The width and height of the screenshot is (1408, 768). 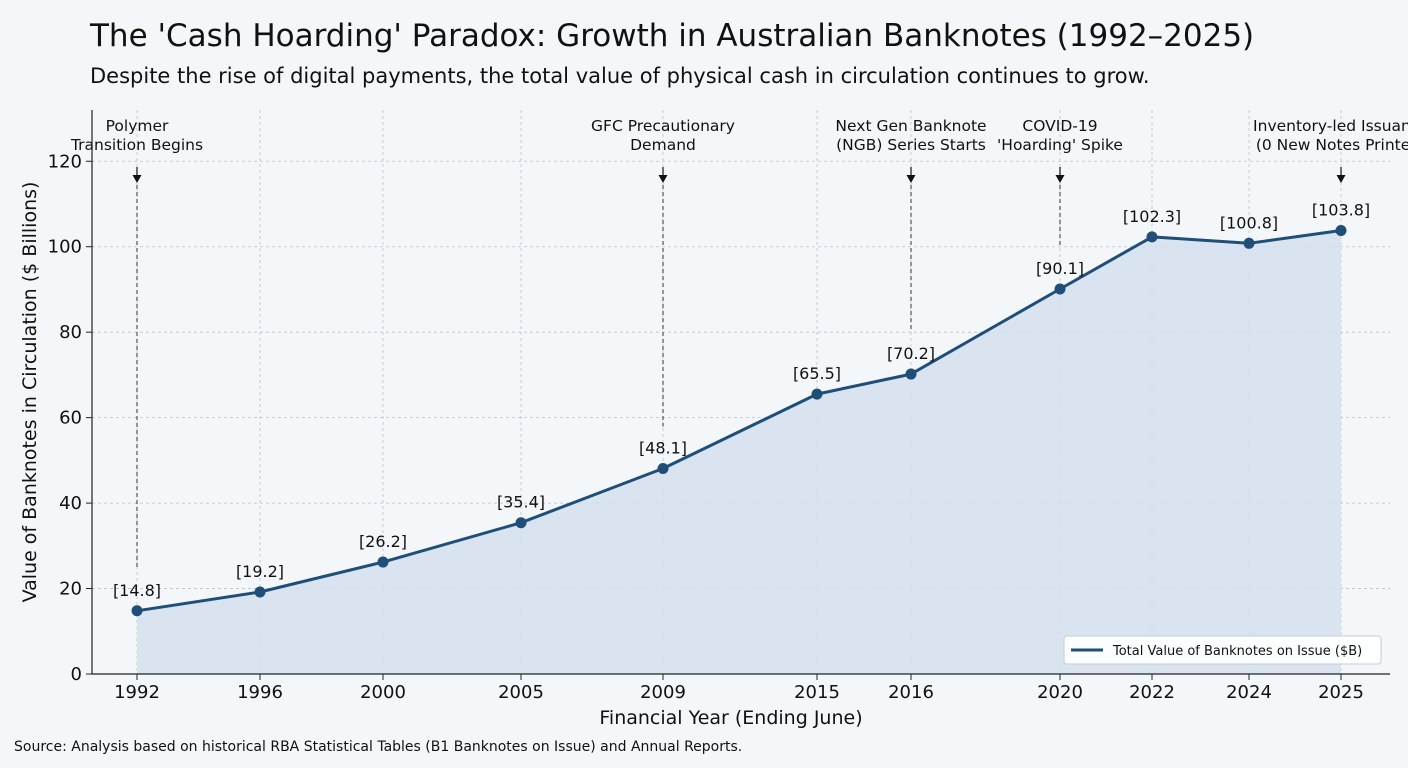 What do you see at coordinates (663, 692) in the screenshot?
I see `x-tick-label: 2009` at bounding box center [663, 692].